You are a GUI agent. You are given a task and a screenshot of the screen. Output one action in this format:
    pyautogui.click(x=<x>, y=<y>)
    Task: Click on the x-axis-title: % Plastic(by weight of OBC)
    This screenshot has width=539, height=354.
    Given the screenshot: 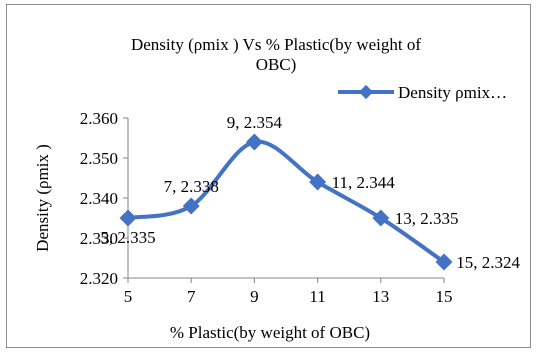 What is the action you would take?
    pyautogui.click(x=270, y=332)
    